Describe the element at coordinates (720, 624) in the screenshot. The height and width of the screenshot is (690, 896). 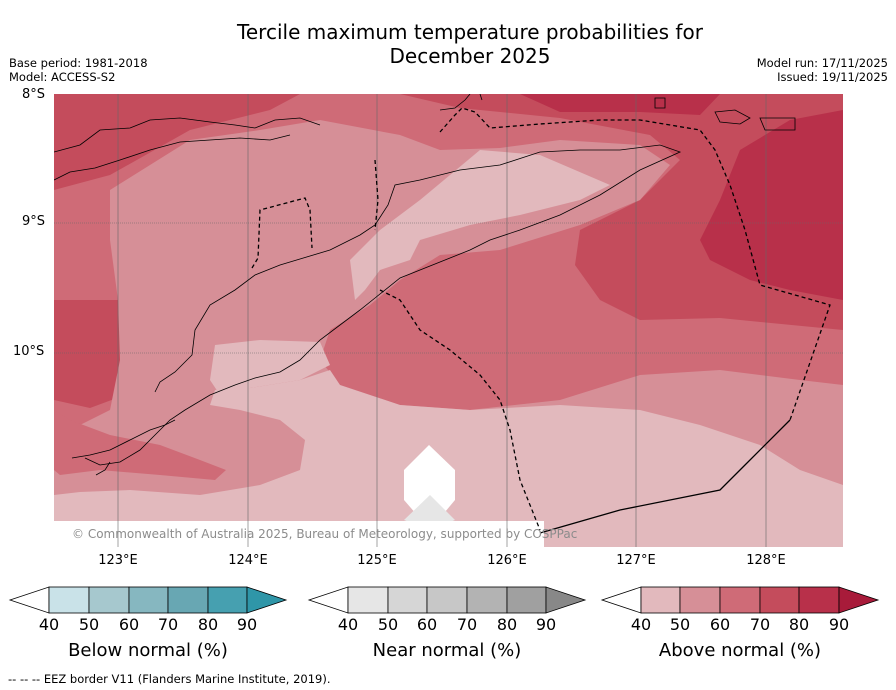
I see `colorbar-above-tick: 60` at that location.